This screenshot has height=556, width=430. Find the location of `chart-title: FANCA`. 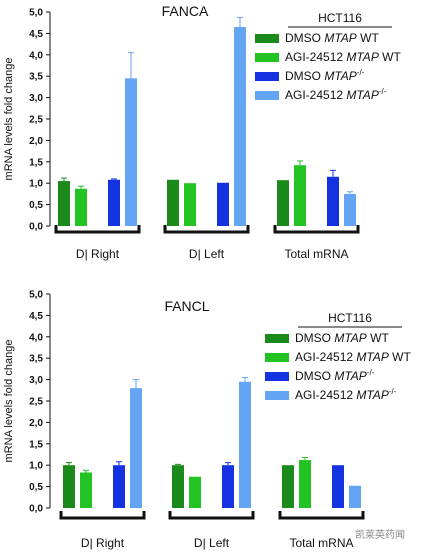

chart-title: FANCA is located at coordinates (185, 11).